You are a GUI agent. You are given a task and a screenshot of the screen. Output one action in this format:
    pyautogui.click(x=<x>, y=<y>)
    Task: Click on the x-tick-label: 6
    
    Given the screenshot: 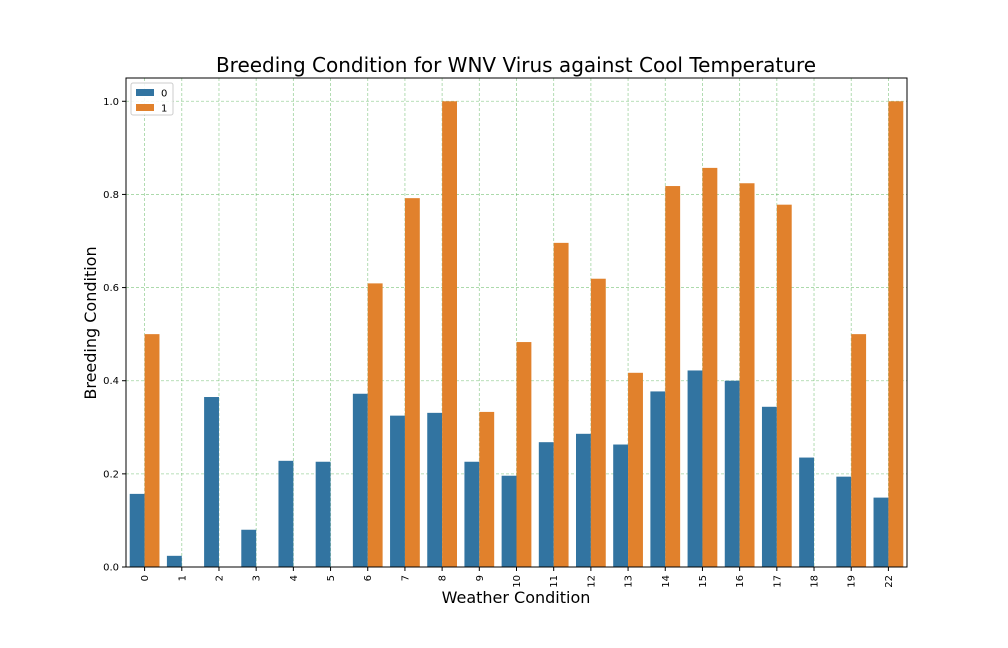 What is the action you would take?
    pyautogui.click(x=368, y=578)
    